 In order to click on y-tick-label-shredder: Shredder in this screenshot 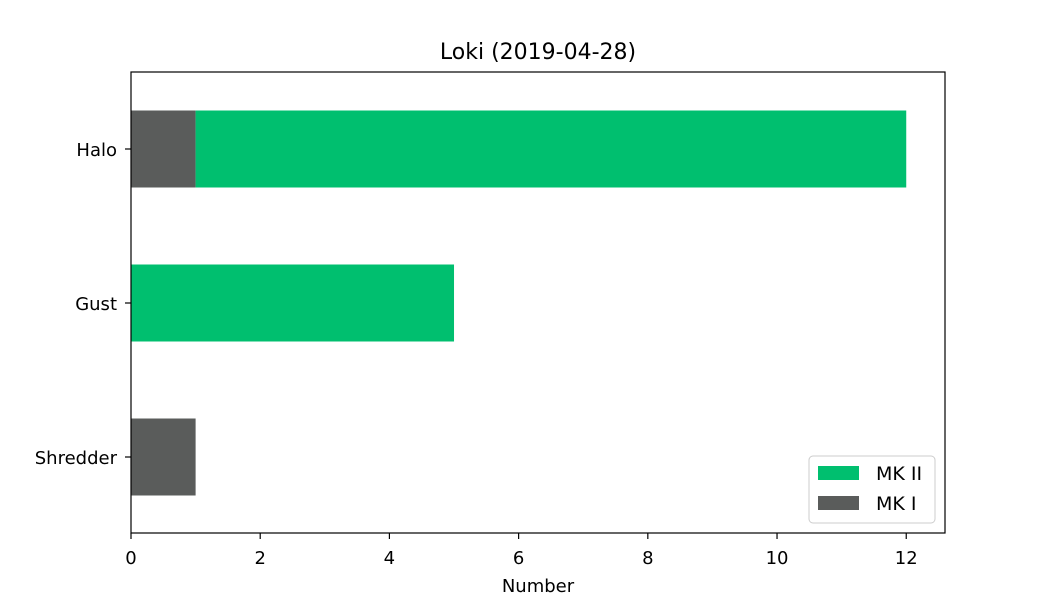, I will do `click(76, 458)`.